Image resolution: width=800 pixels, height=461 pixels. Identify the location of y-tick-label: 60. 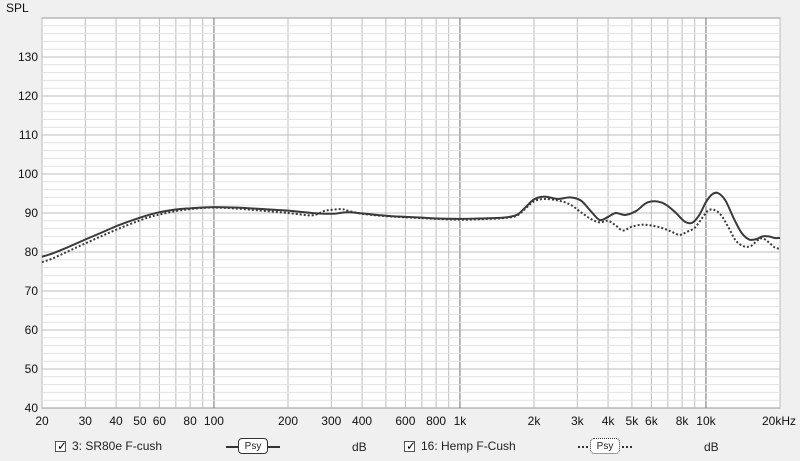
(32, 330).